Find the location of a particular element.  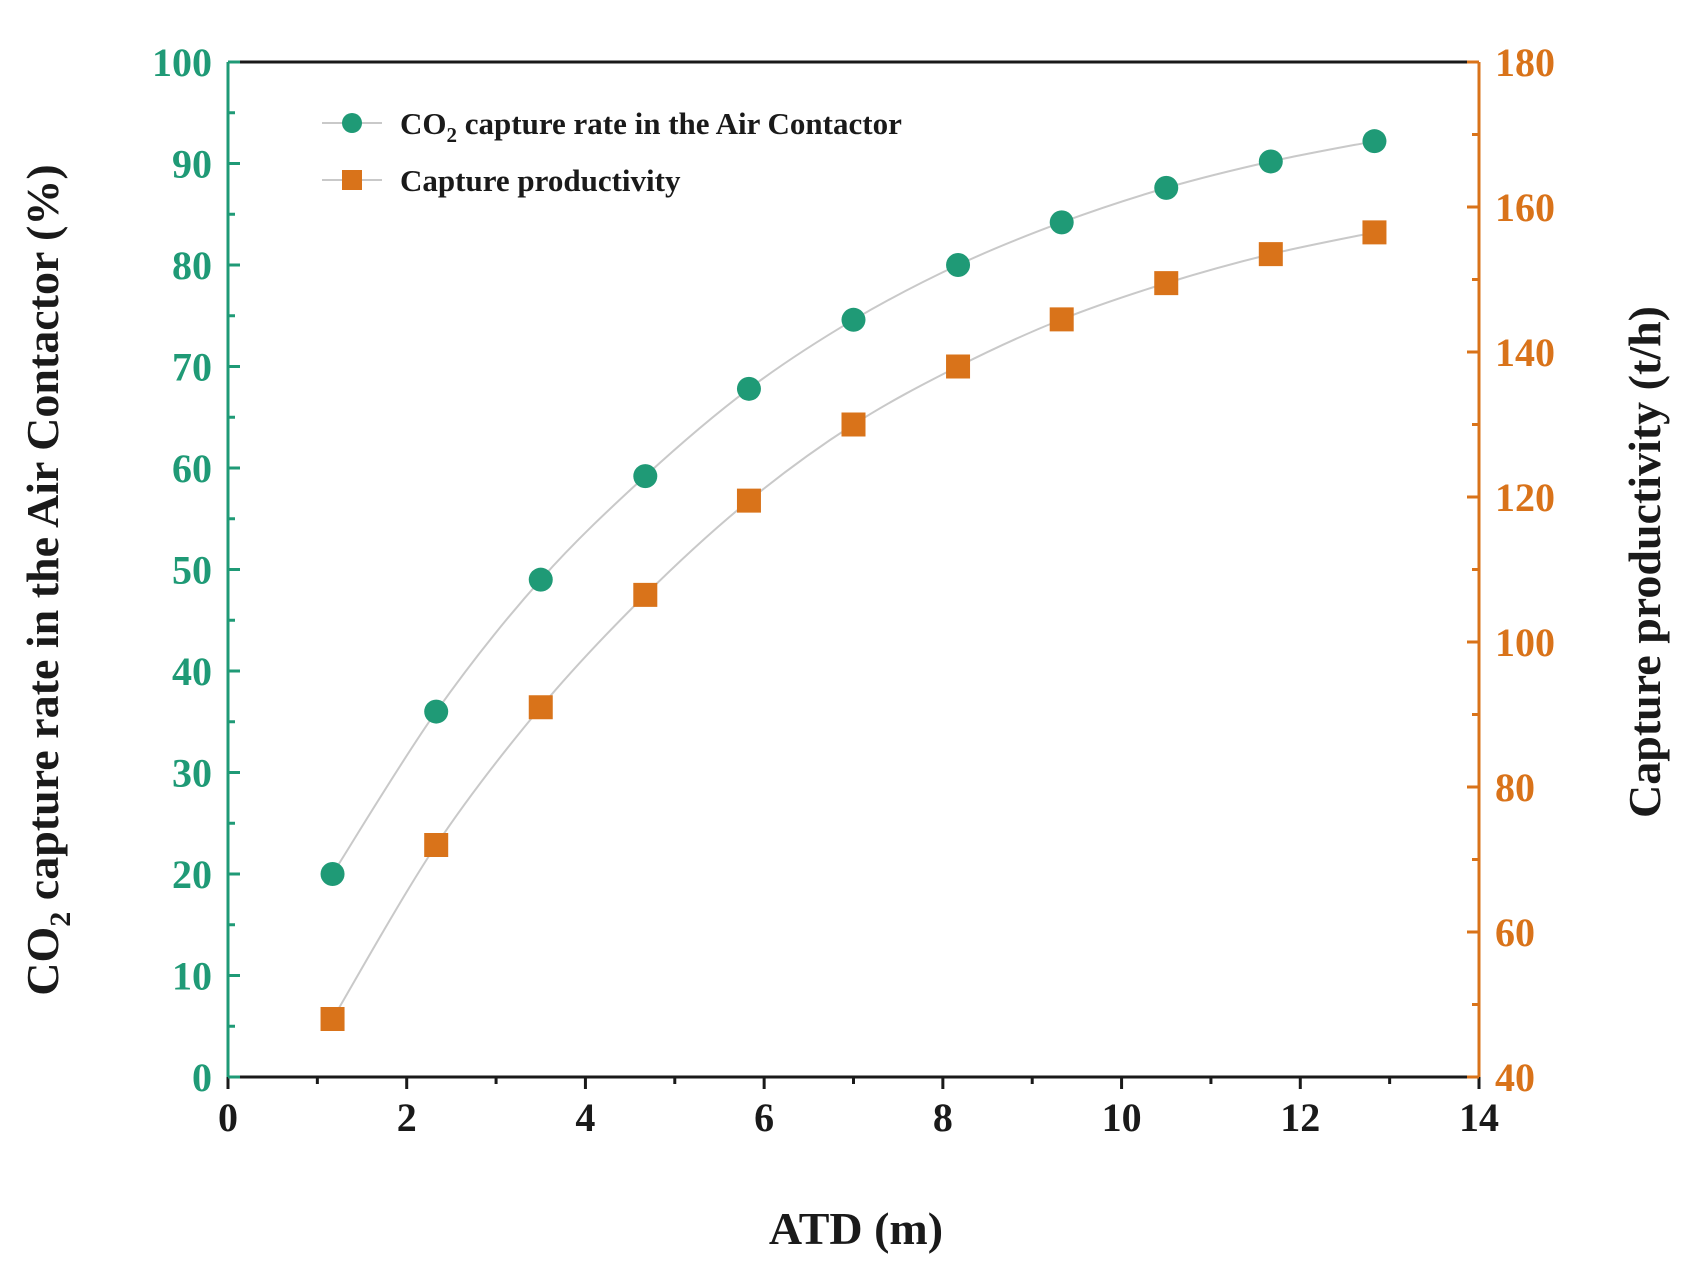

legend-marker-capture-rate is located at coordinates (352, 123).